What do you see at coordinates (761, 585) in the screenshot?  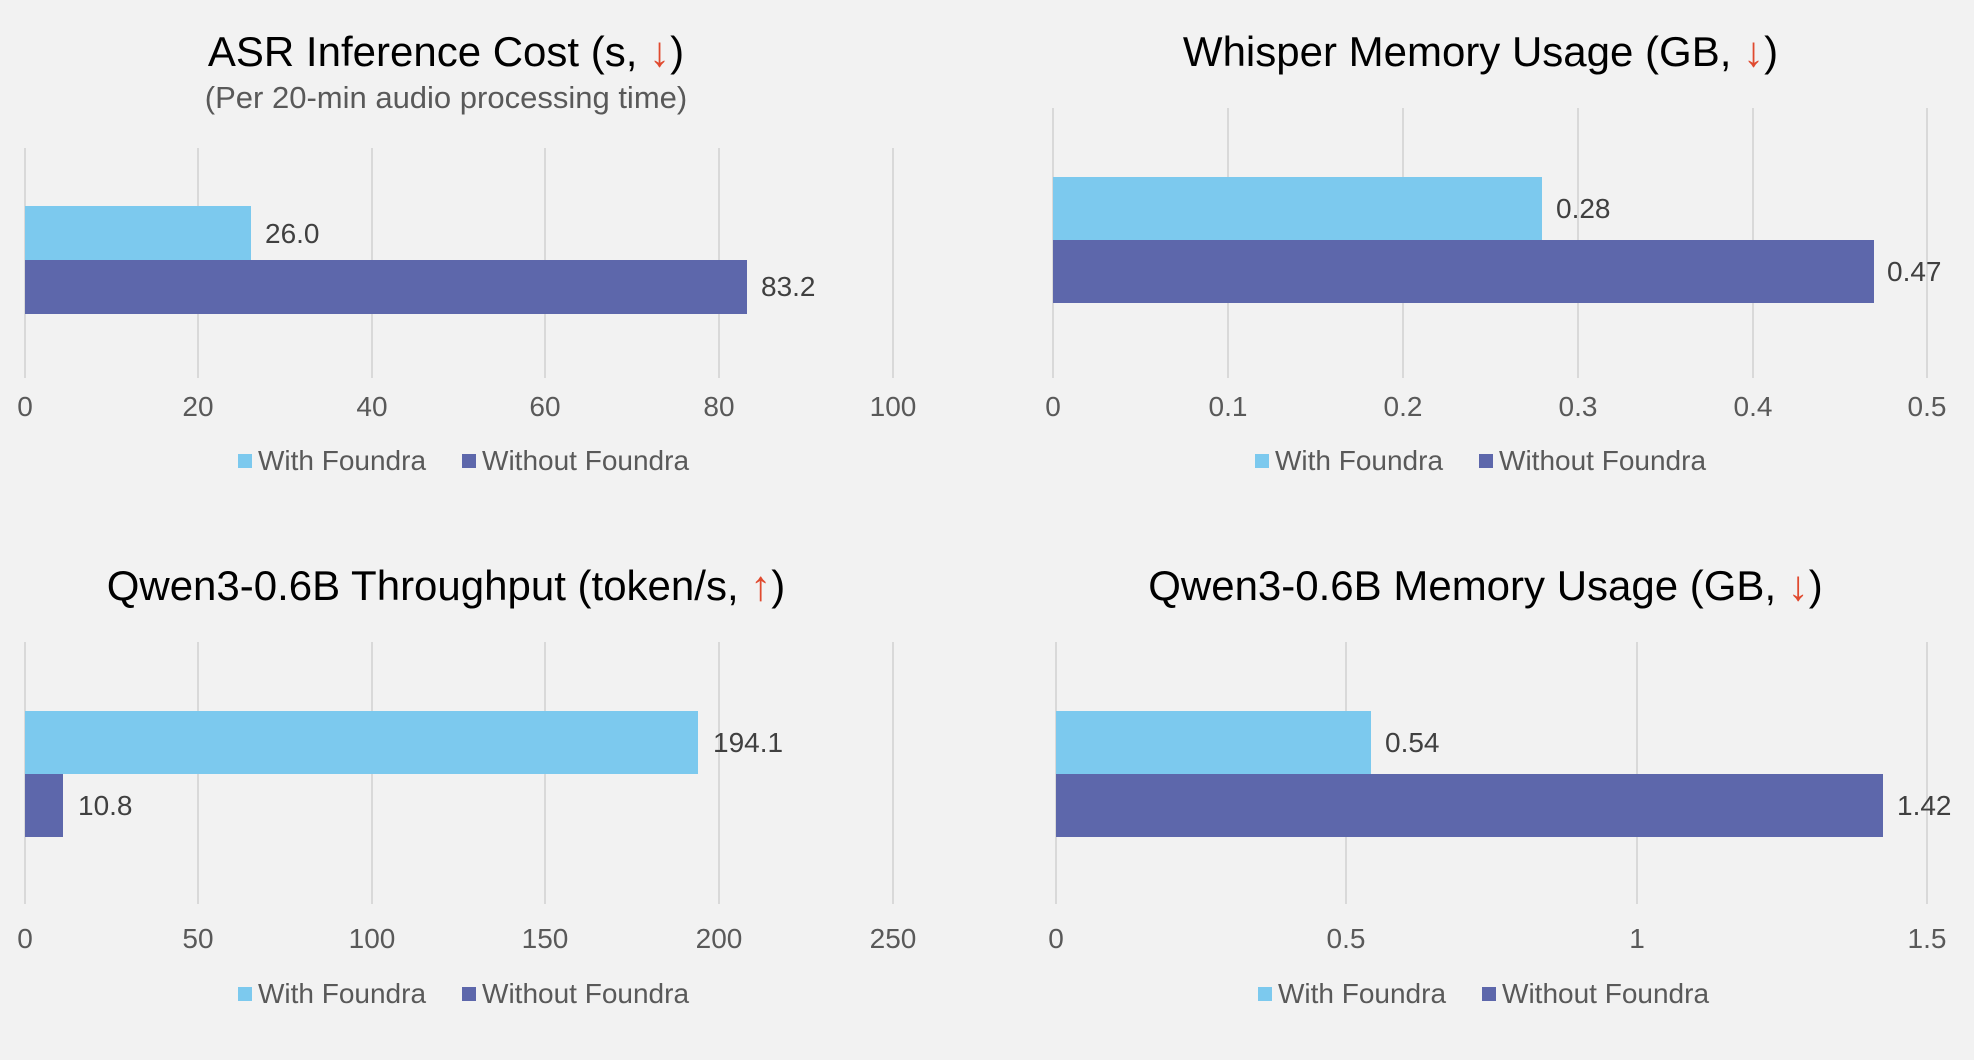 I see `up-arrow-icon: ↑` at bounding box center [761, 585].